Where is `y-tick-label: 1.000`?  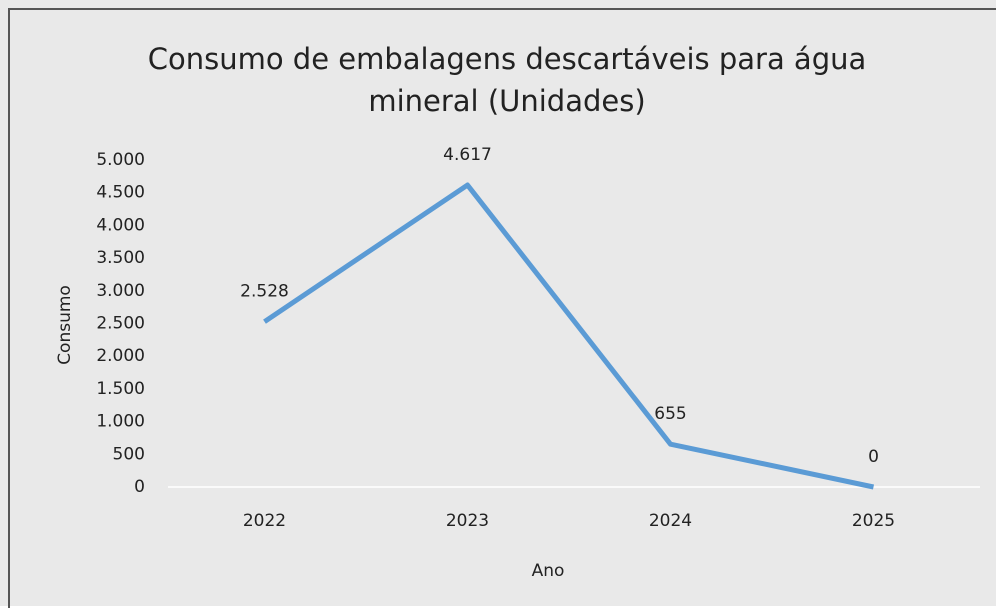
y-tick-label: 1.000 is located at coordinates (120, 422).